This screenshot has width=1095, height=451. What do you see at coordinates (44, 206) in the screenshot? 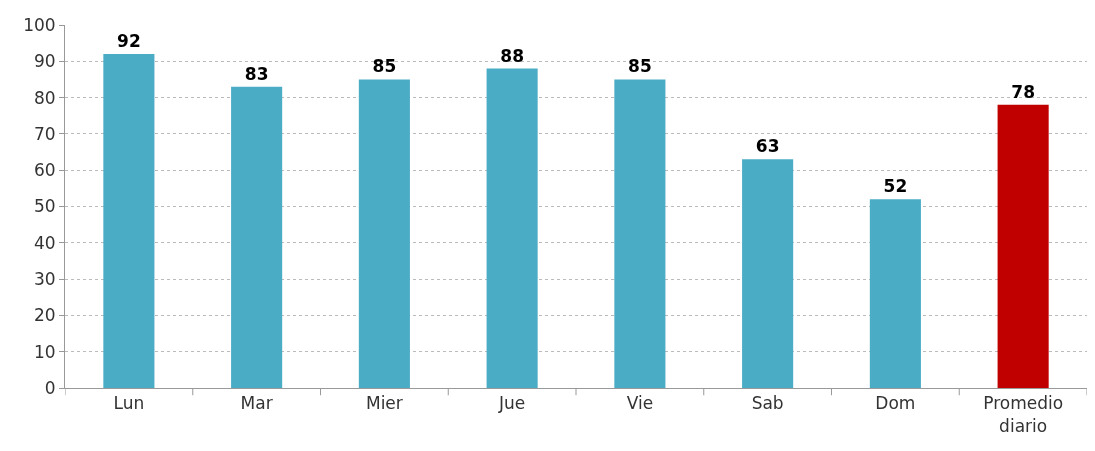
I see `y-tick-label: 50` at bounding box center [44, 206].